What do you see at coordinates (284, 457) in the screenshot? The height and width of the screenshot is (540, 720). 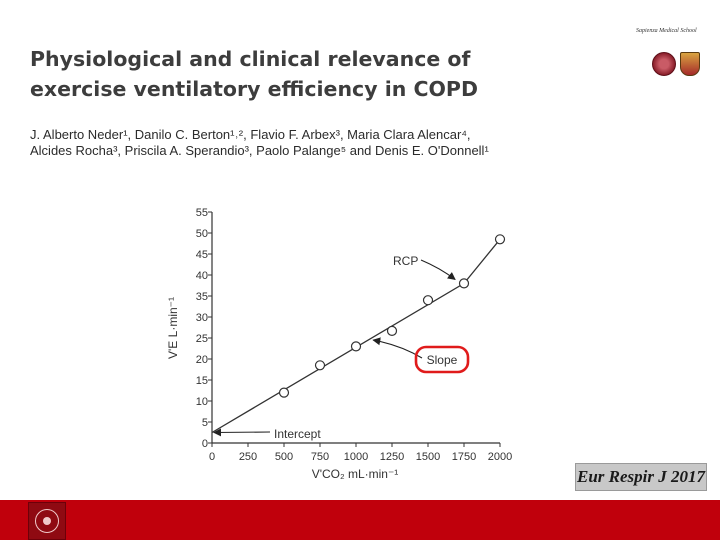 I see `x-tick-label: 500` at bounding box center [284, 457].